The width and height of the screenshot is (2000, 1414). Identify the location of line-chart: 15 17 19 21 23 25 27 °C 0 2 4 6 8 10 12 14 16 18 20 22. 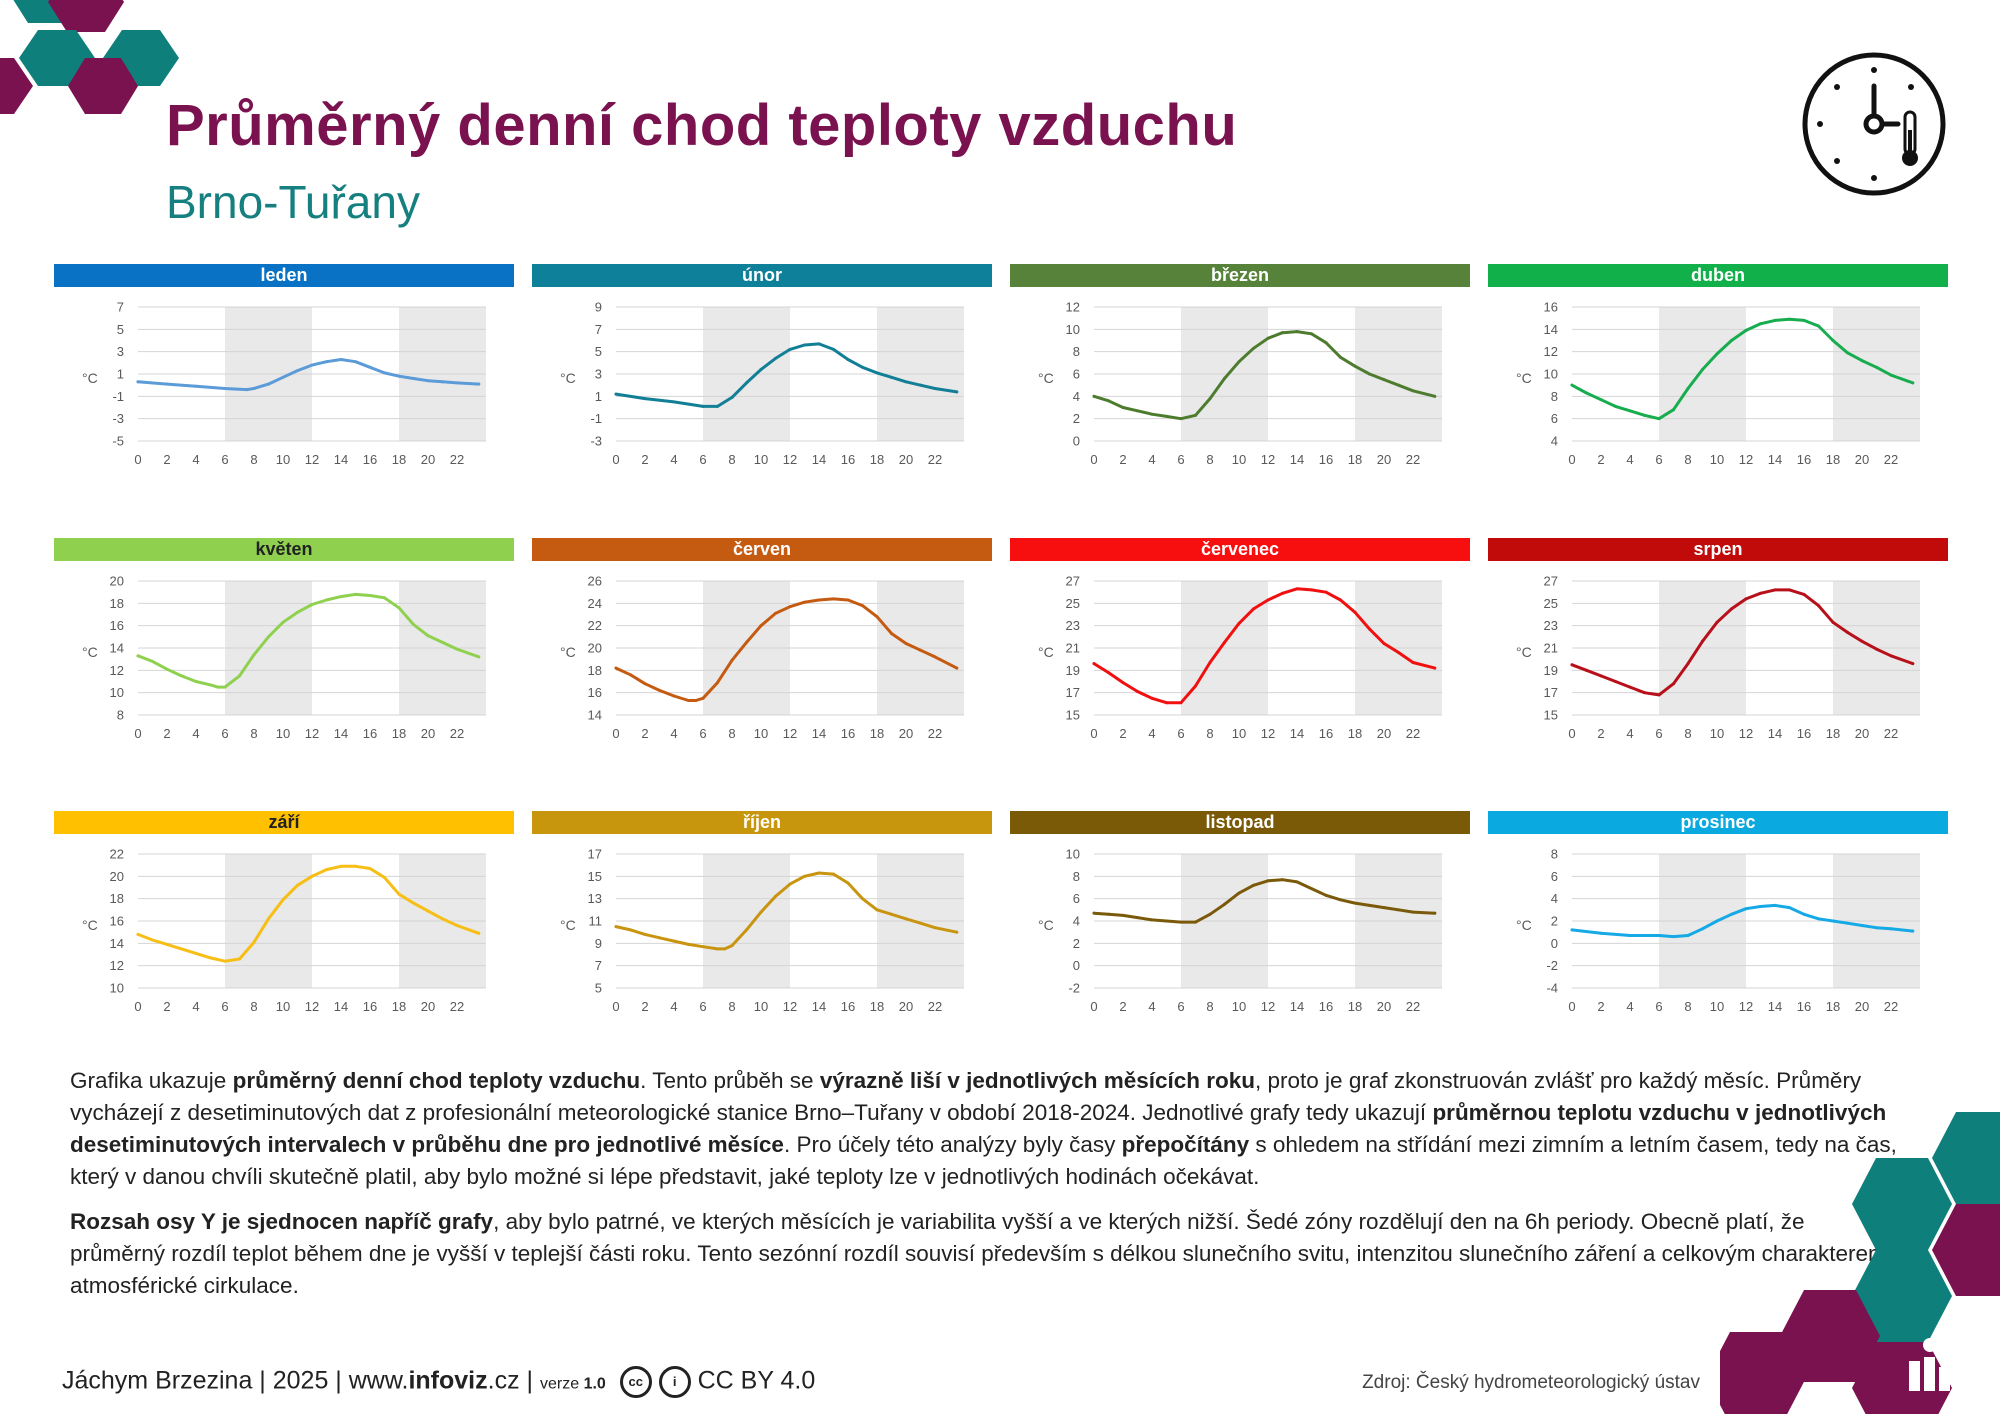
(1240, 657).